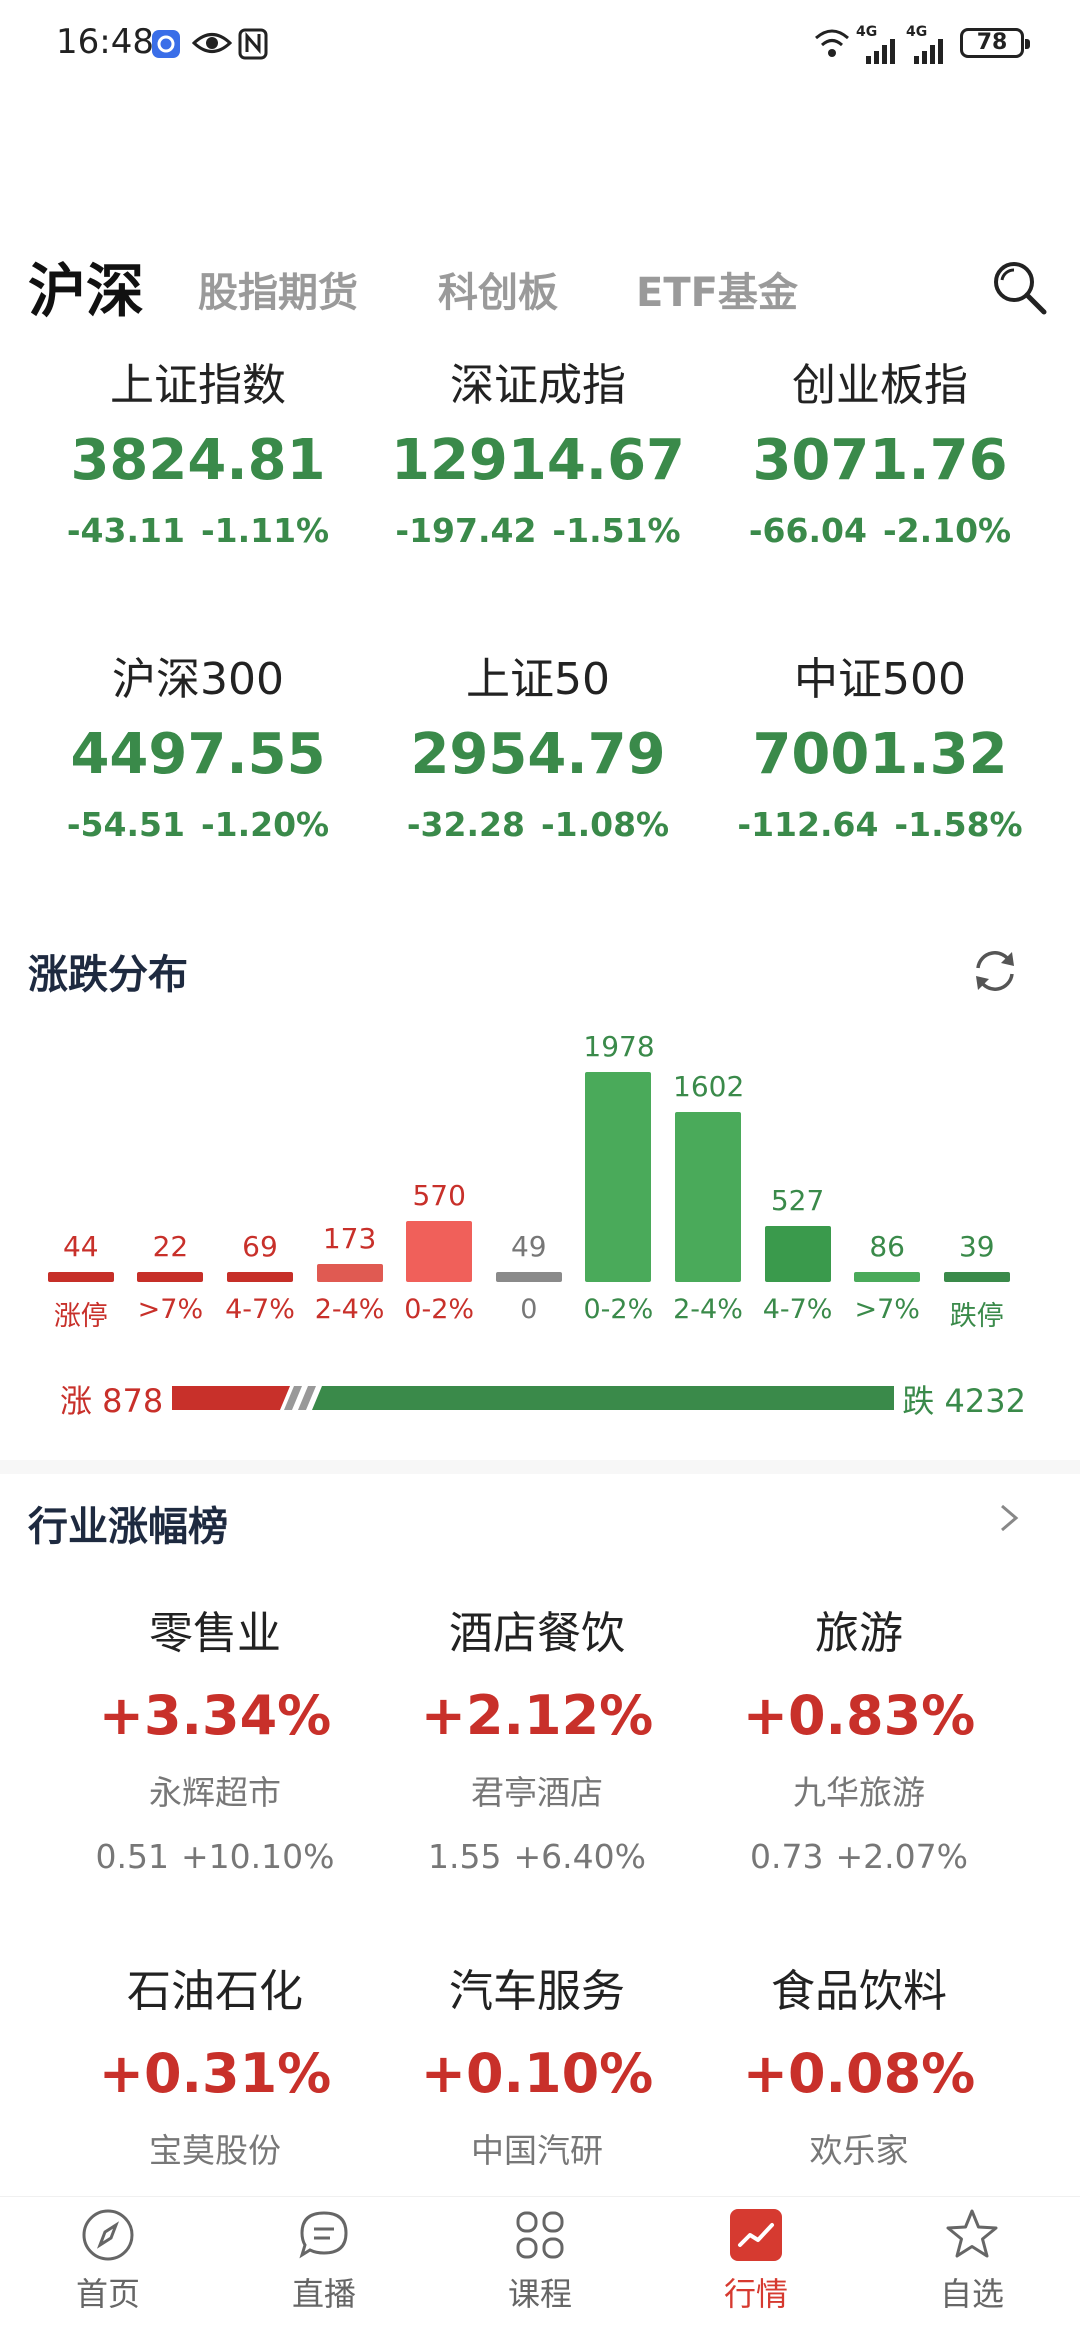 This screenshot has height=2331, width=1080. What do you see at coordinates (108, 2235) in the screenshot?
I see `compass-icon` at bounding box center [108, 2235].